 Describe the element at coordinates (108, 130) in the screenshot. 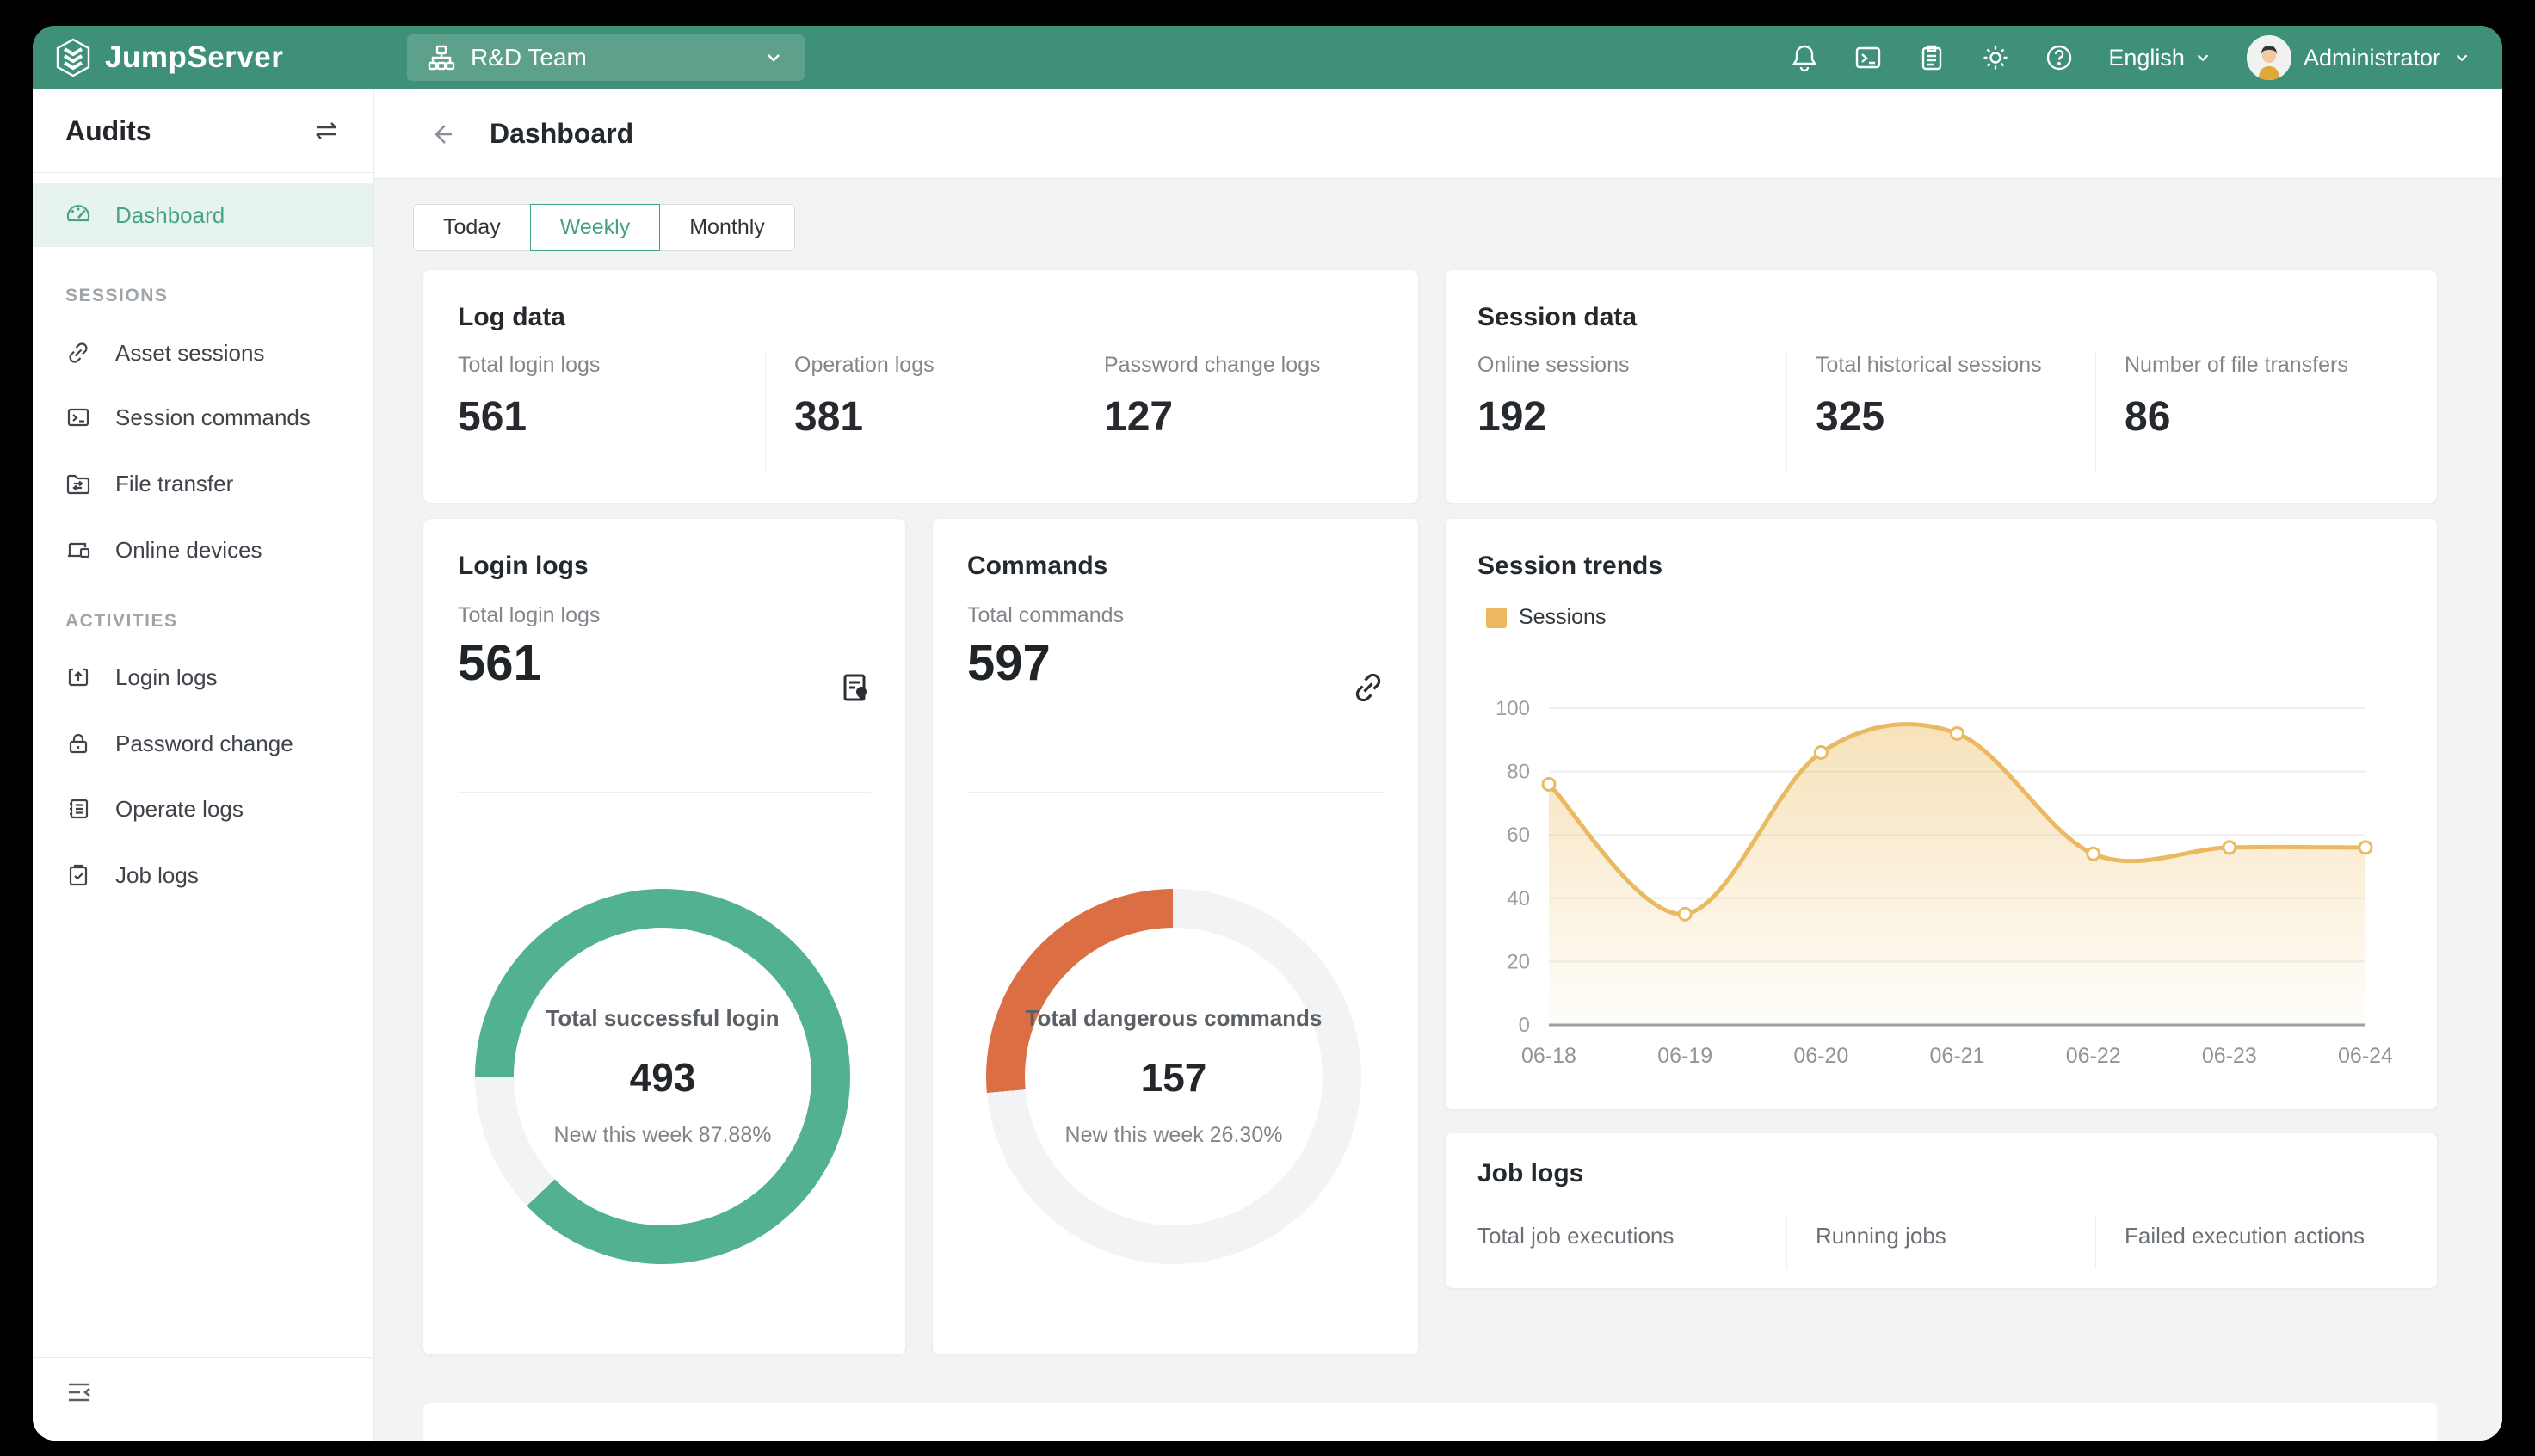

I see `sidebar-title: Audits` at that location.